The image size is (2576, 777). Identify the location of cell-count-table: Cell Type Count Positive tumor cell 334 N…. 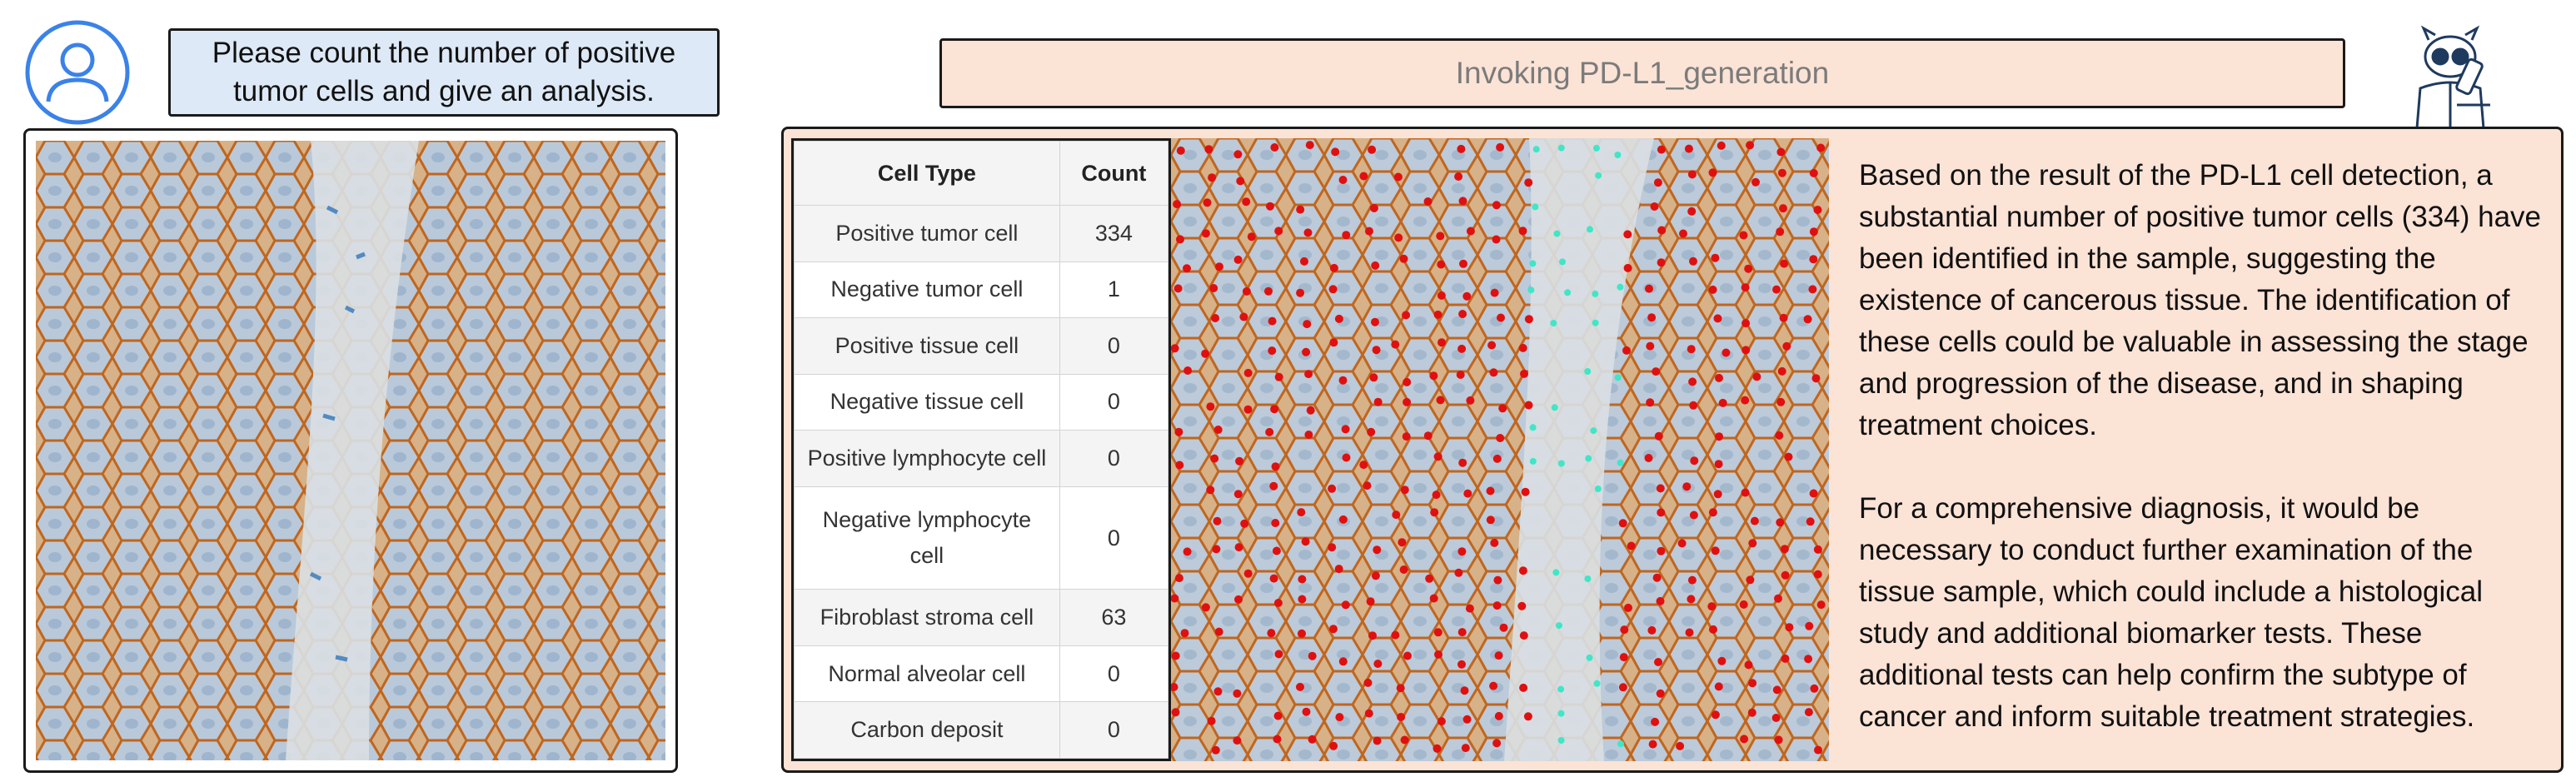
(981, 450).